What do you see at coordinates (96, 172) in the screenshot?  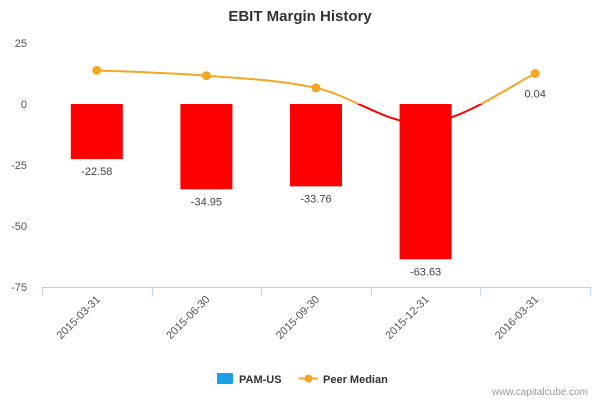 I see `bar-data-label: -22.58` at bounding box center [96, 172].